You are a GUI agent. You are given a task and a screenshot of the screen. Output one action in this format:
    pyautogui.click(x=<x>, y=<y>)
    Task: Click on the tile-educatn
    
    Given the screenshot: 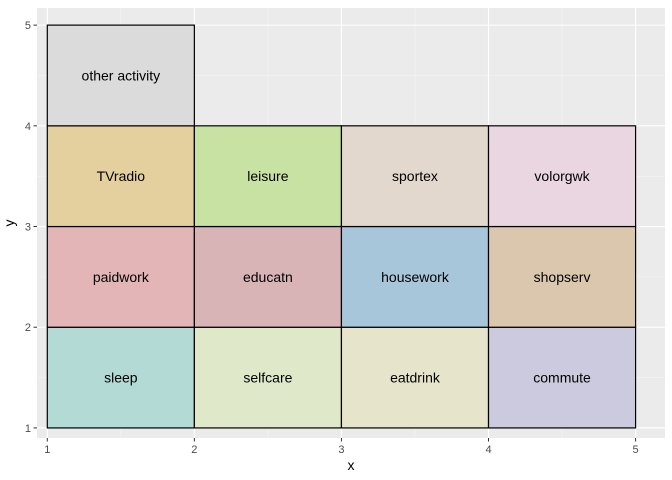 What is the action you would take?
    pyautogui.click(x=268, y=276)
    